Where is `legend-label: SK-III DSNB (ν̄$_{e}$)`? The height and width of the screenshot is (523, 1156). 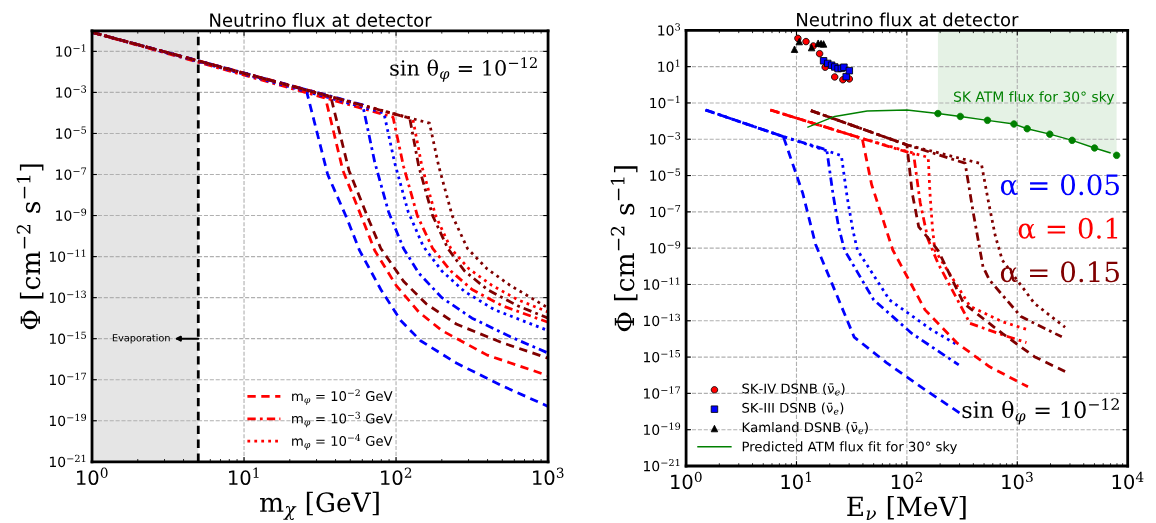
legend-label: SK-III DSNB (ν̄$_{e}$) is located at coordinates (793, 408).